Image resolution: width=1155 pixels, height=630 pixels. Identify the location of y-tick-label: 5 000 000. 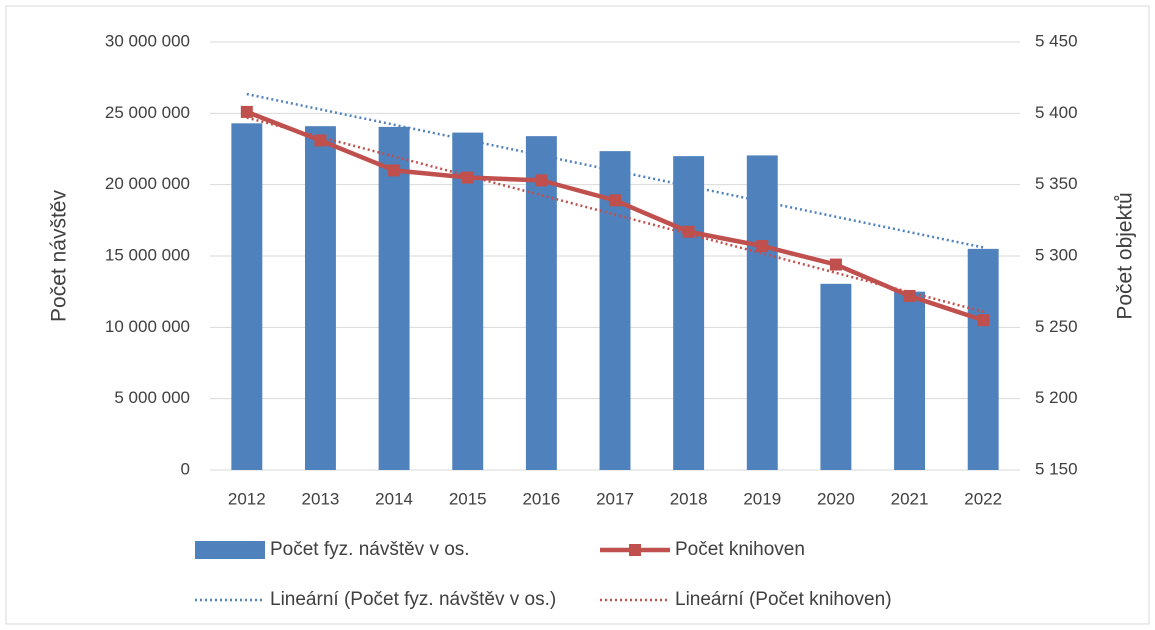
(152, 397).